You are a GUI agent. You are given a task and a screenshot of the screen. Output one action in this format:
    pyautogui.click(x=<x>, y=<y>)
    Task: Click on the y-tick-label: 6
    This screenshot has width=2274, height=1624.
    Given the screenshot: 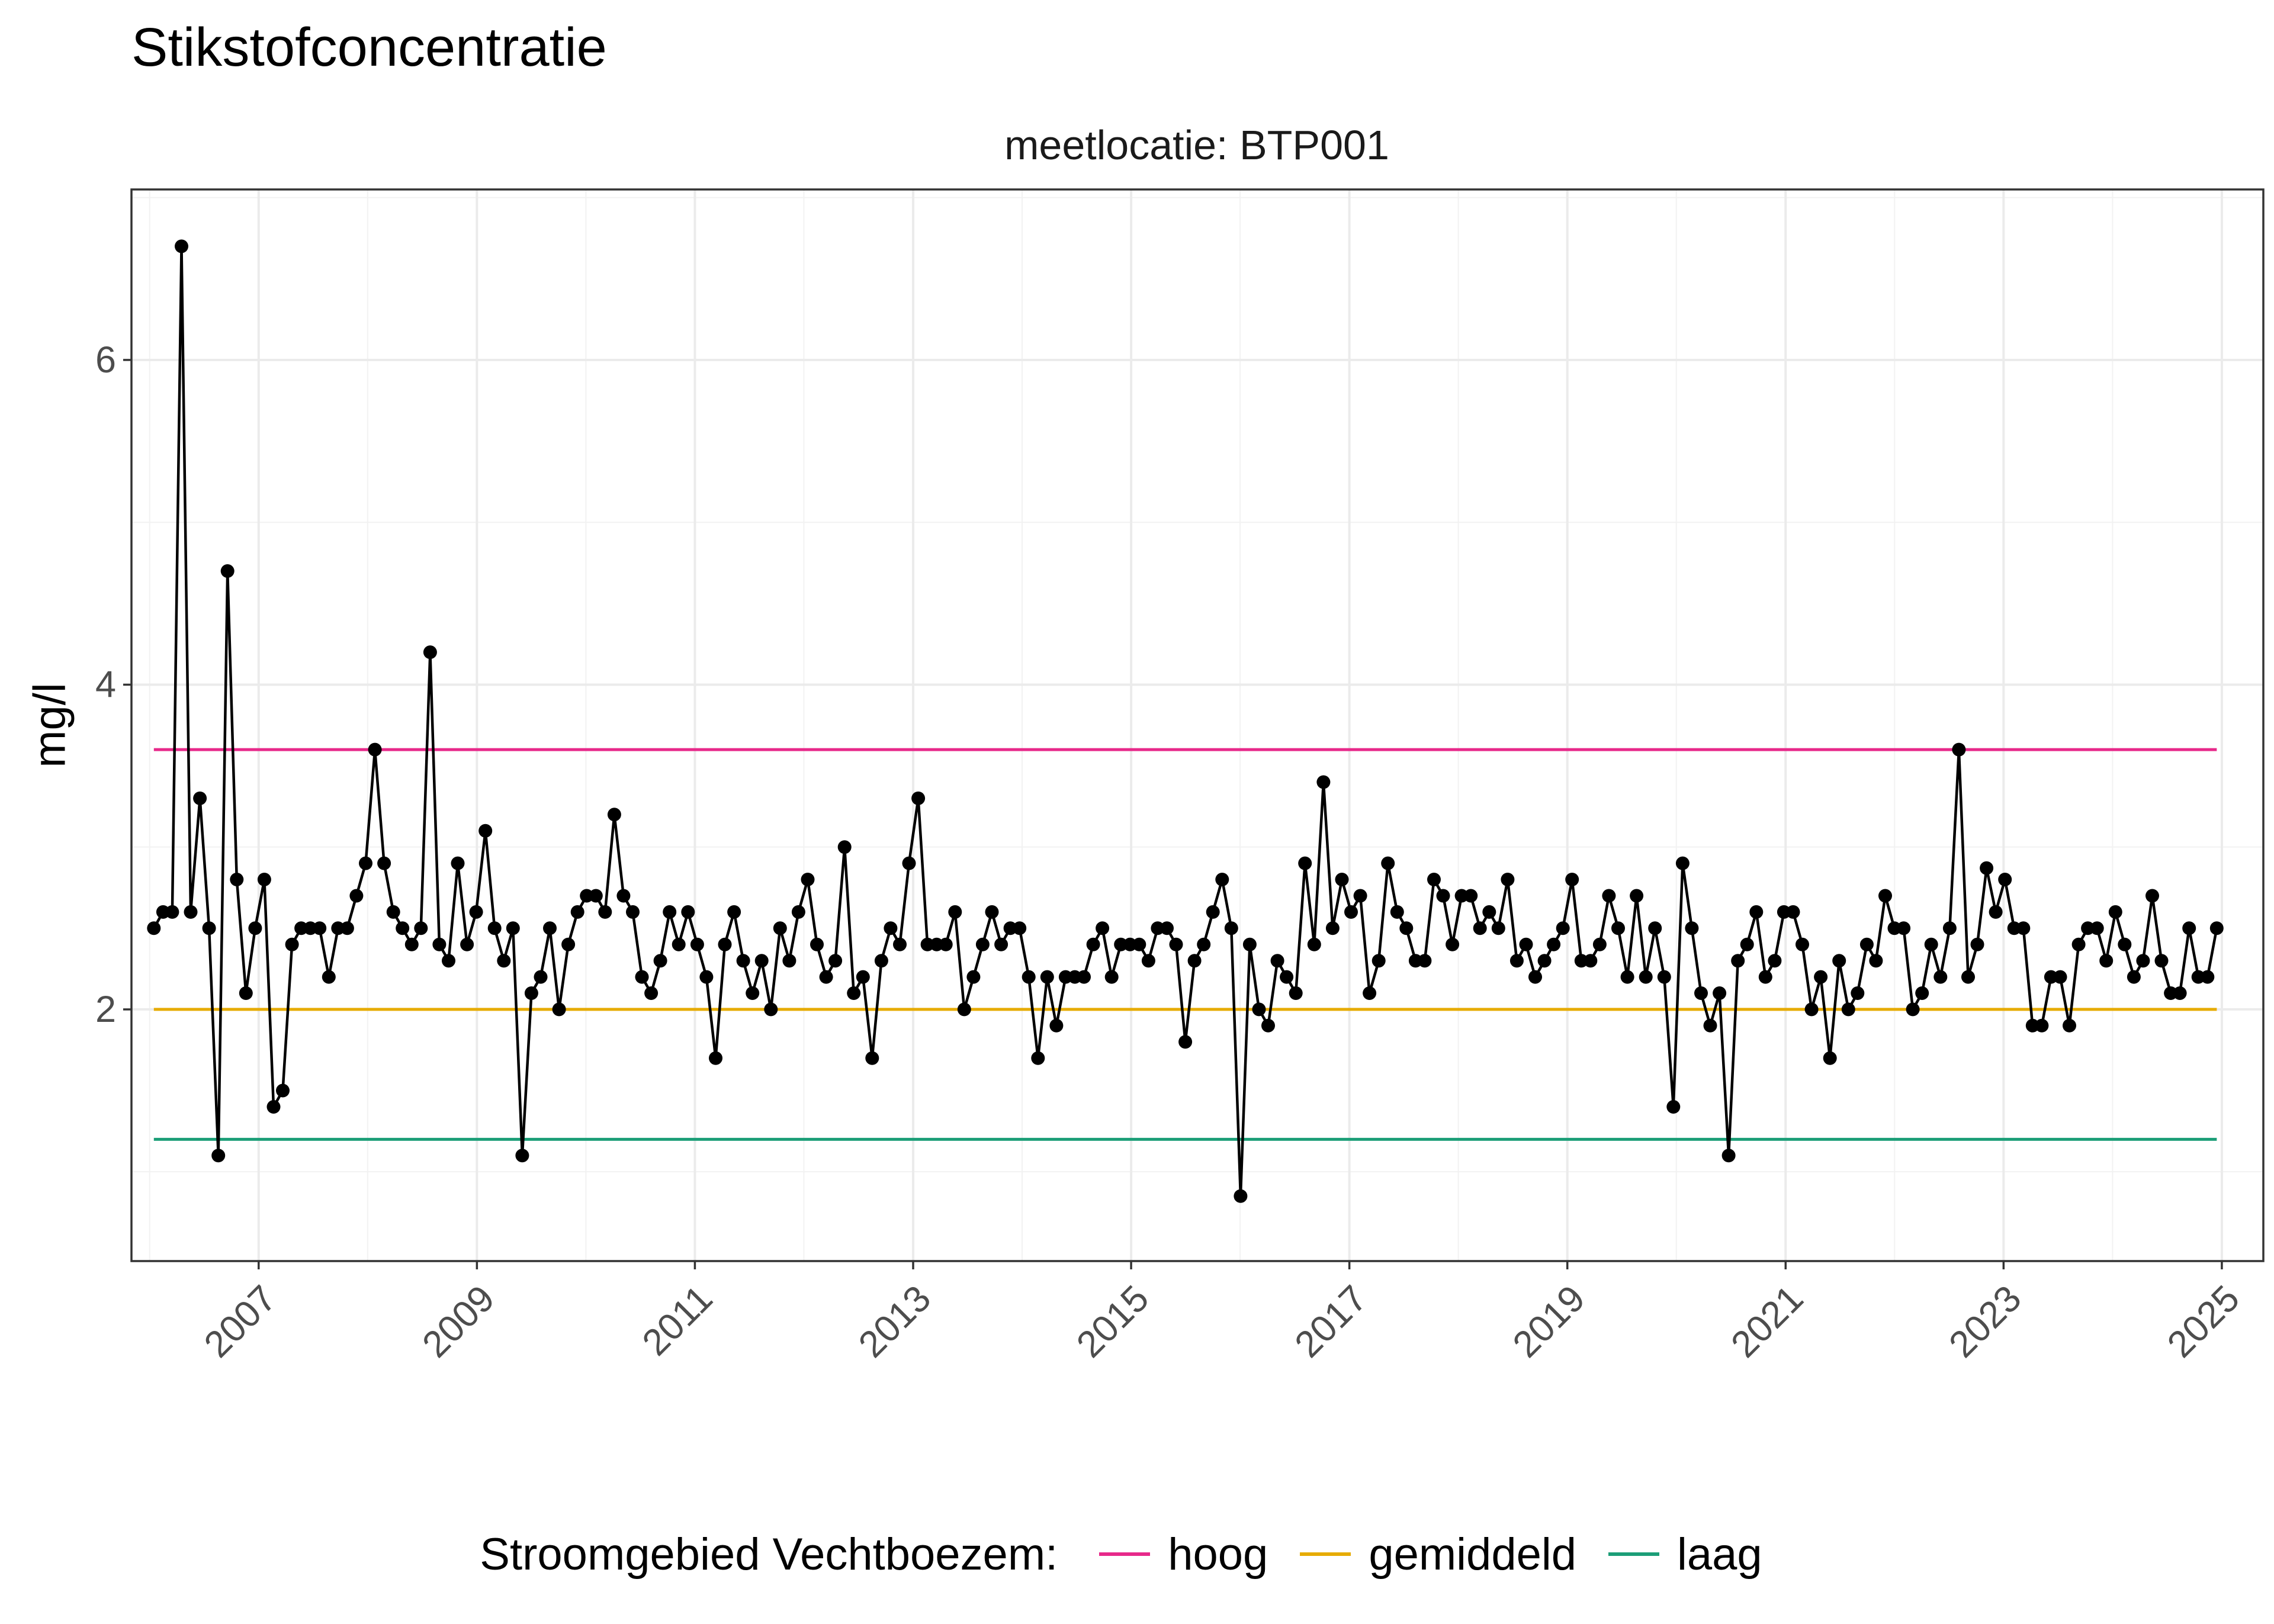 What is the action you would take?
    pyautogui.click(x=105, y=360)
    